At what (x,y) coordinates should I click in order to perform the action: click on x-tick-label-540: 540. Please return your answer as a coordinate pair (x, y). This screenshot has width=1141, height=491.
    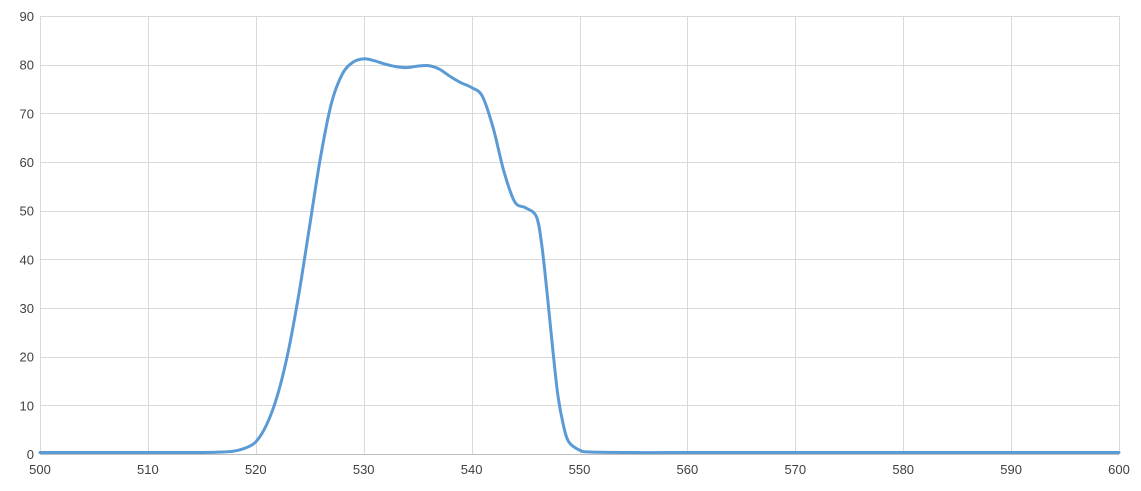
    Looking at the image, I should click on (472, 469).